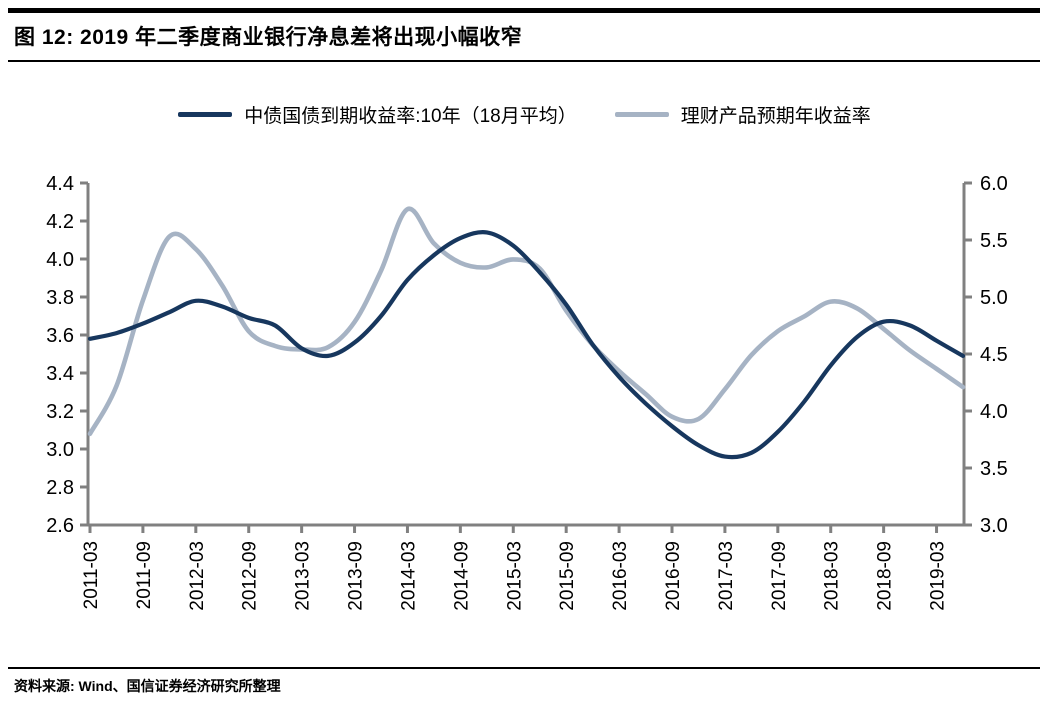 This screenshot has height=708, width=1049. Describe the element at coordinates (994, 526) in the screenshot. I see `right-axis-label: 3.0` at that location.